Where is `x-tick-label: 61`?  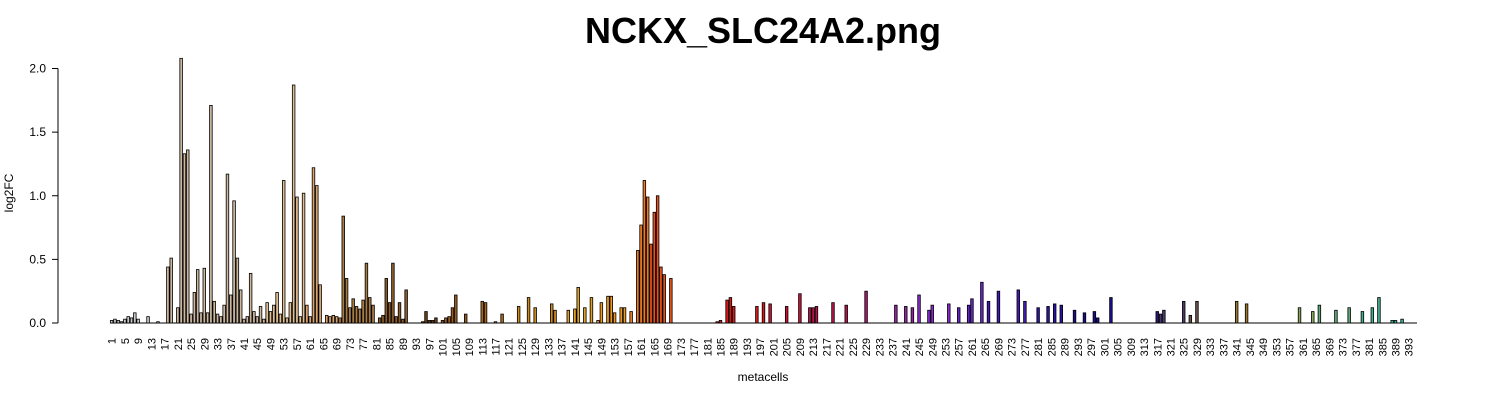
x-tick-label: 61 is located at coordinates (311, 344).